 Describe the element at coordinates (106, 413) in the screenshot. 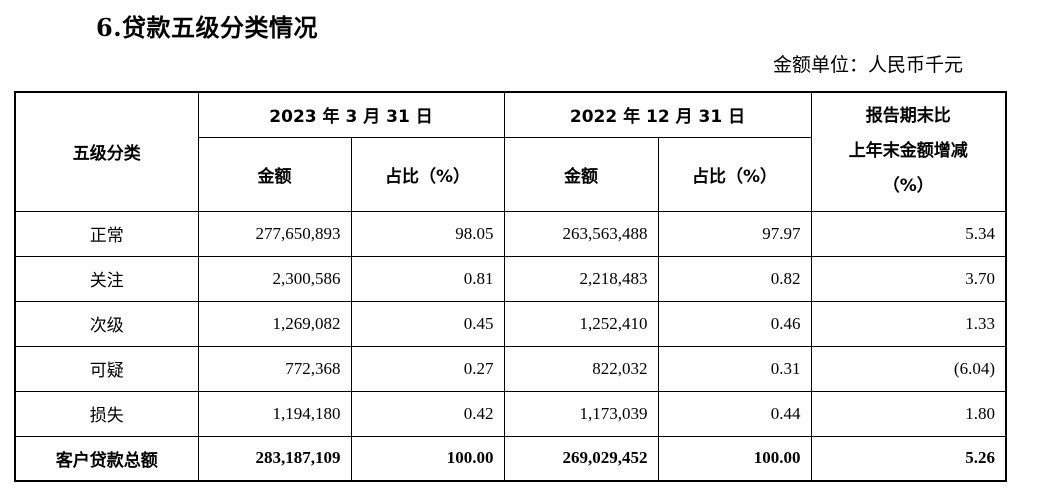

I see `row-category: 损失` at that location.